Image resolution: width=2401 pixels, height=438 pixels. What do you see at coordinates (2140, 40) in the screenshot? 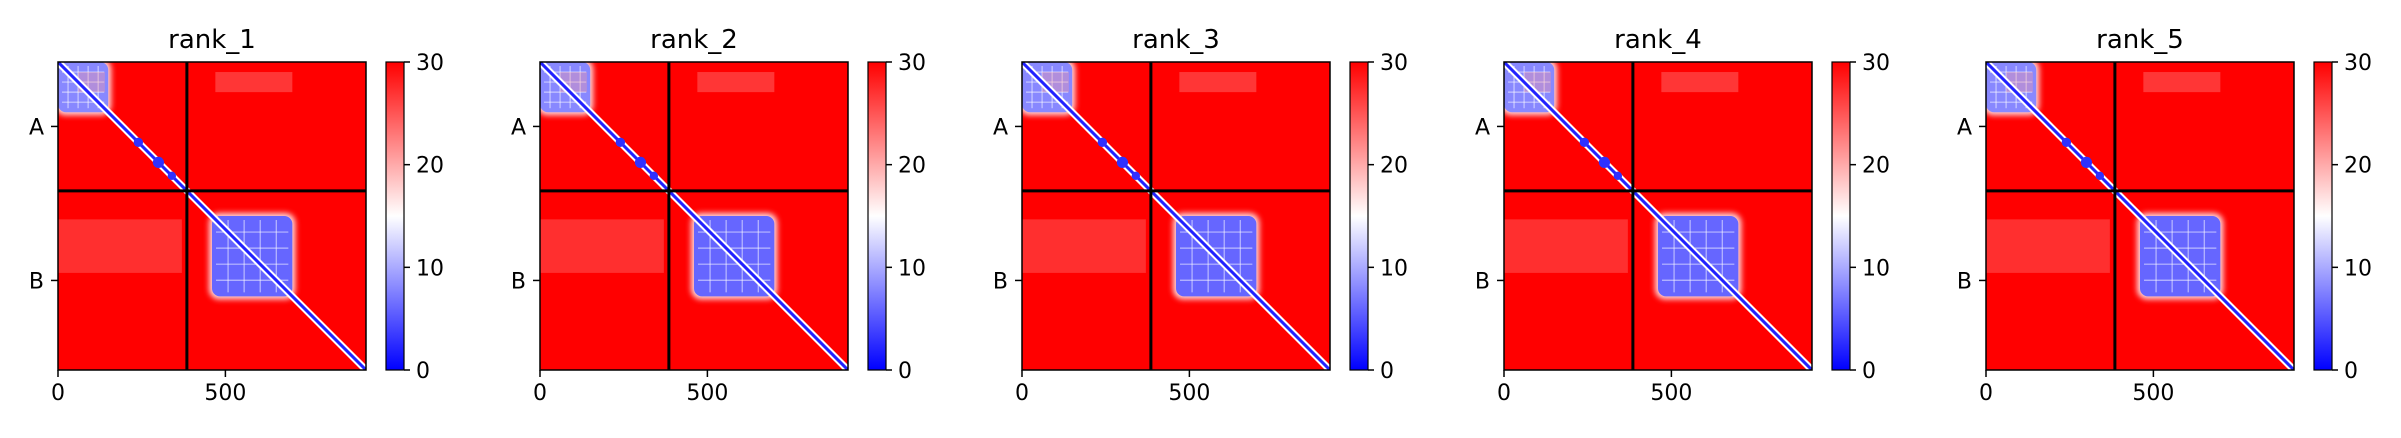
I see `chart-title: rank_5` at bounding box center [2140, 40].